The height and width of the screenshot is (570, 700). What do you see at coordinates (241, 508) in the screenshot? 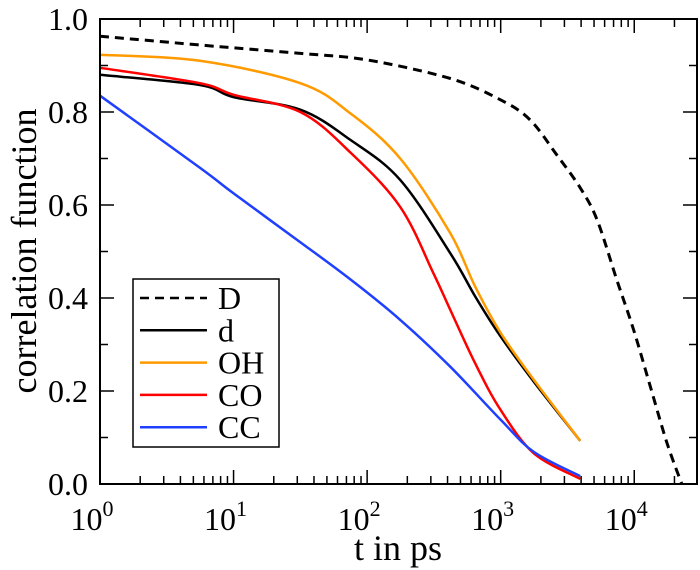
I see `x-tick-label-exponent: 1` at bounding box center [241, 508].